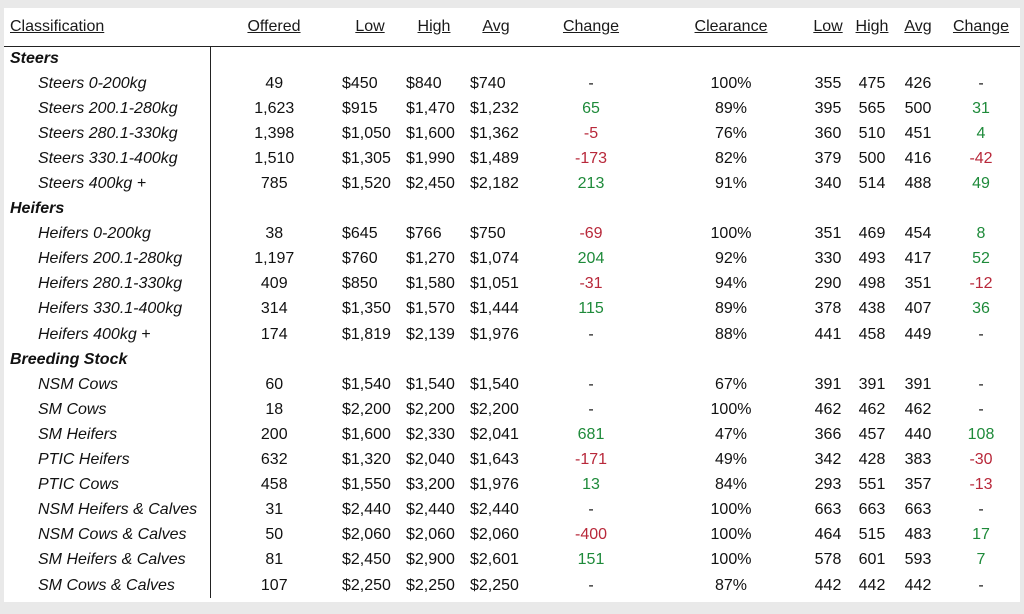 The image size is (1024, 614). I want to click on offered-cell: 632, so click(274, 460).